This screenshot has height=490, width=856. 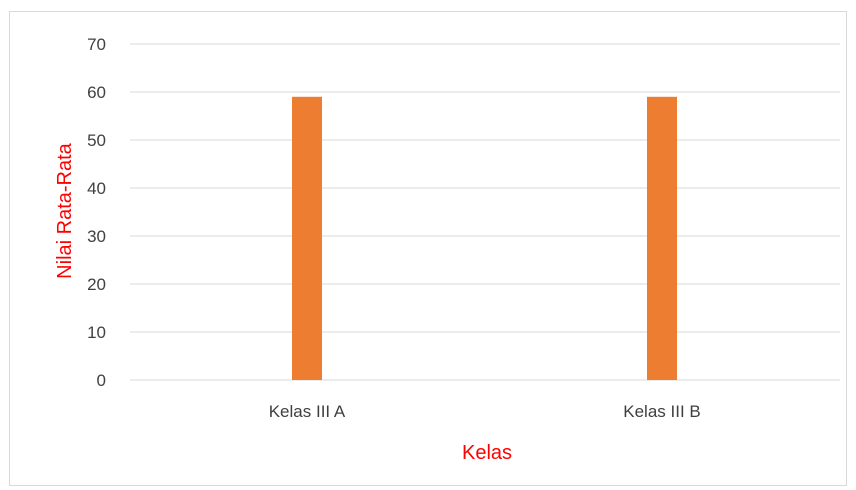 What do you see at coordinates (485, 411) in the screenshot?
I see `x-axis-ticks: Kelas III A Kelas III B` at bounding box center [485, 411].